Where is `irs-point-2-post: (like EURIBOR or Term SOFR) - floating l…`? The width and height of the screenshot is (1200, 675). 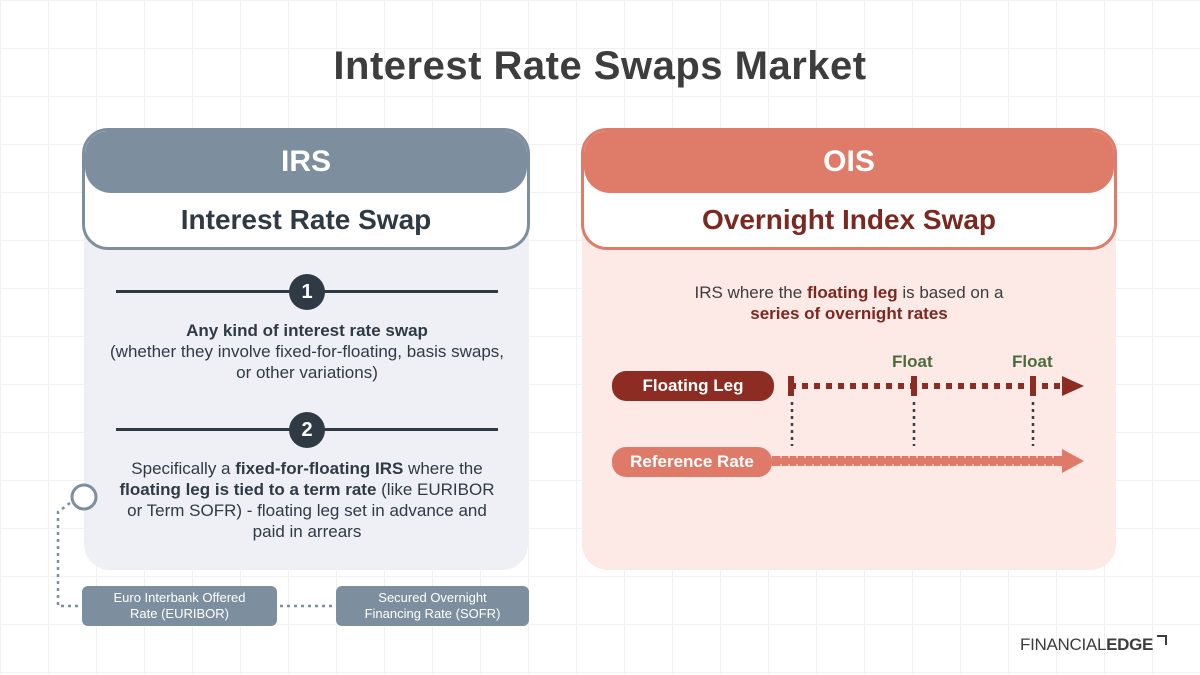 irs-point-2-post: (like EURIBOR or Term SOFR) - floating l… is located at coordinates (311, 510).